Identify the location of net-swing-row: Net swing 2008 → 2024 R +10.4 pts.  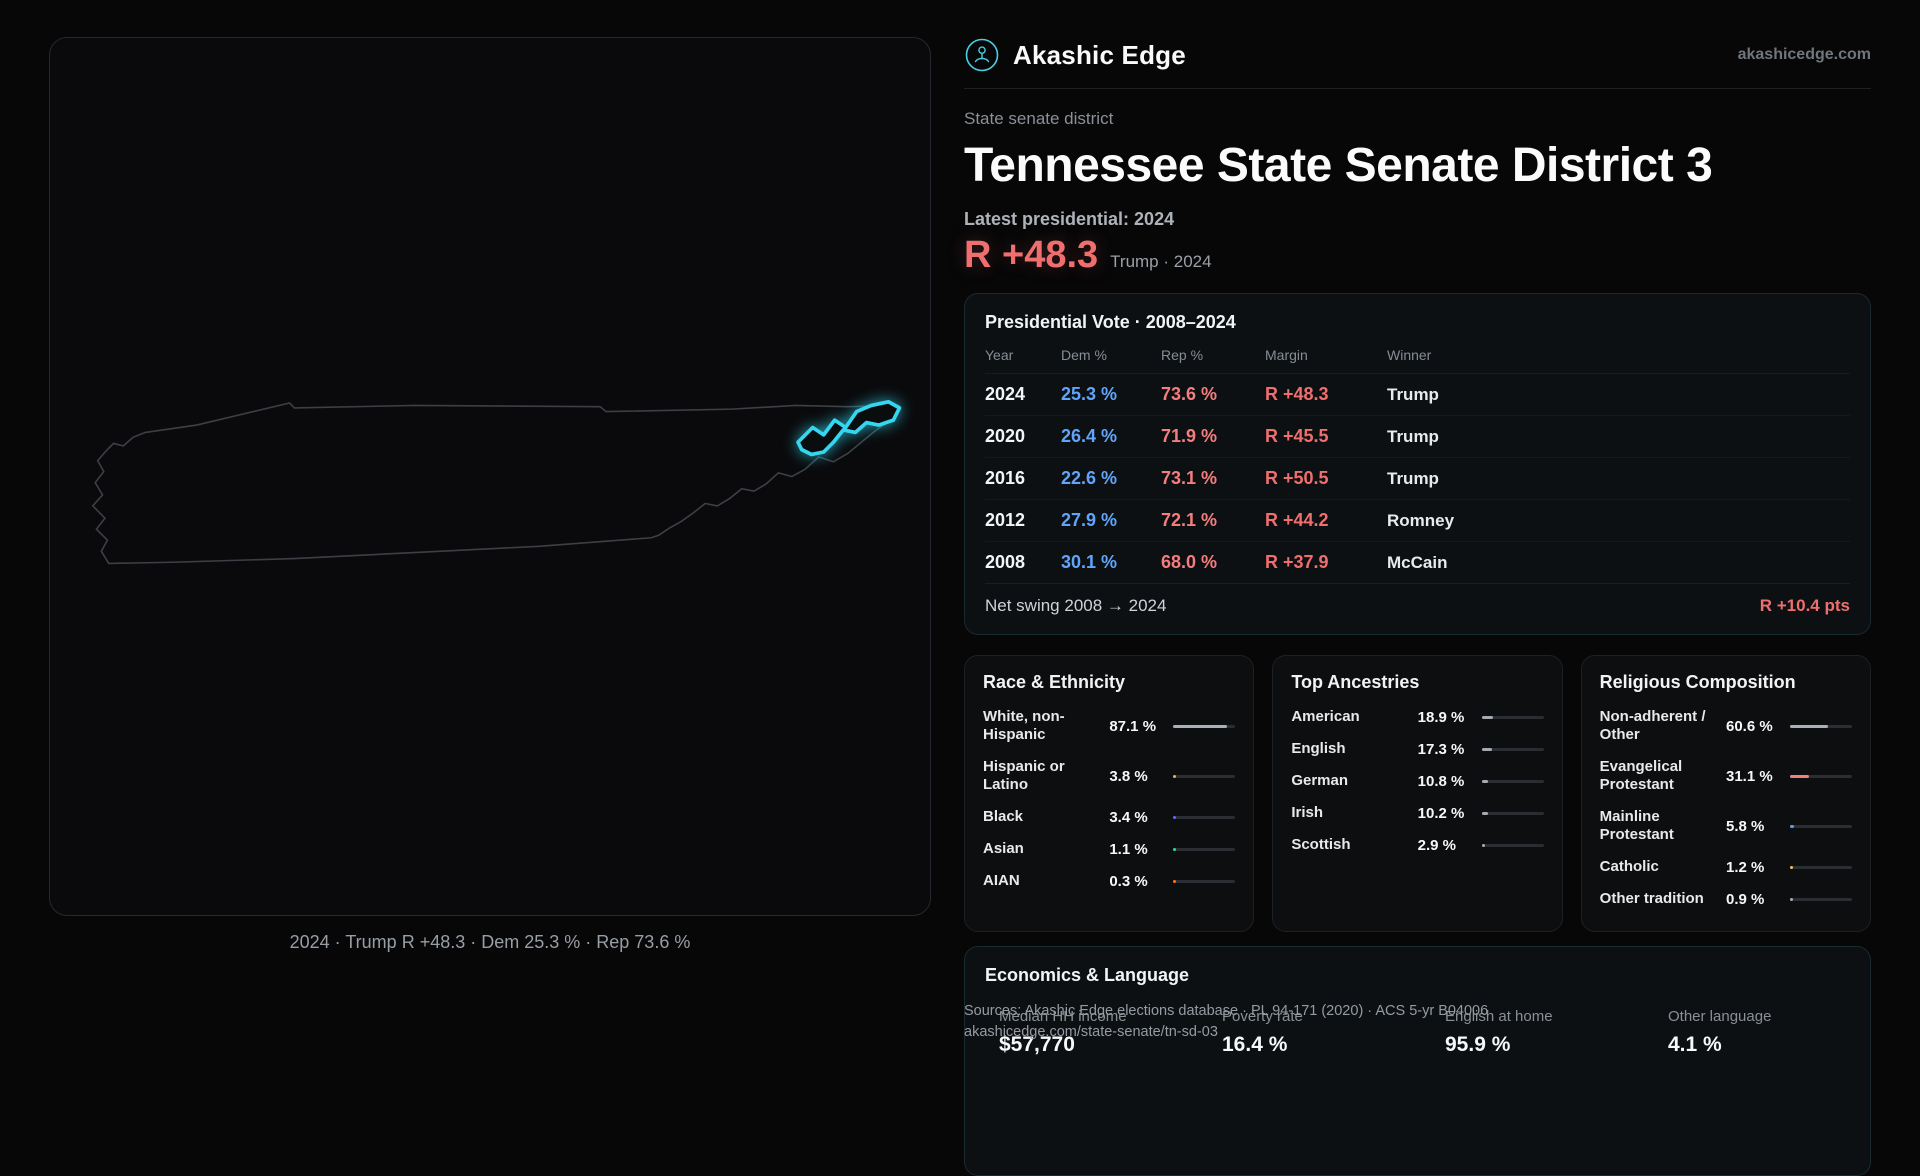
(1417, 602).